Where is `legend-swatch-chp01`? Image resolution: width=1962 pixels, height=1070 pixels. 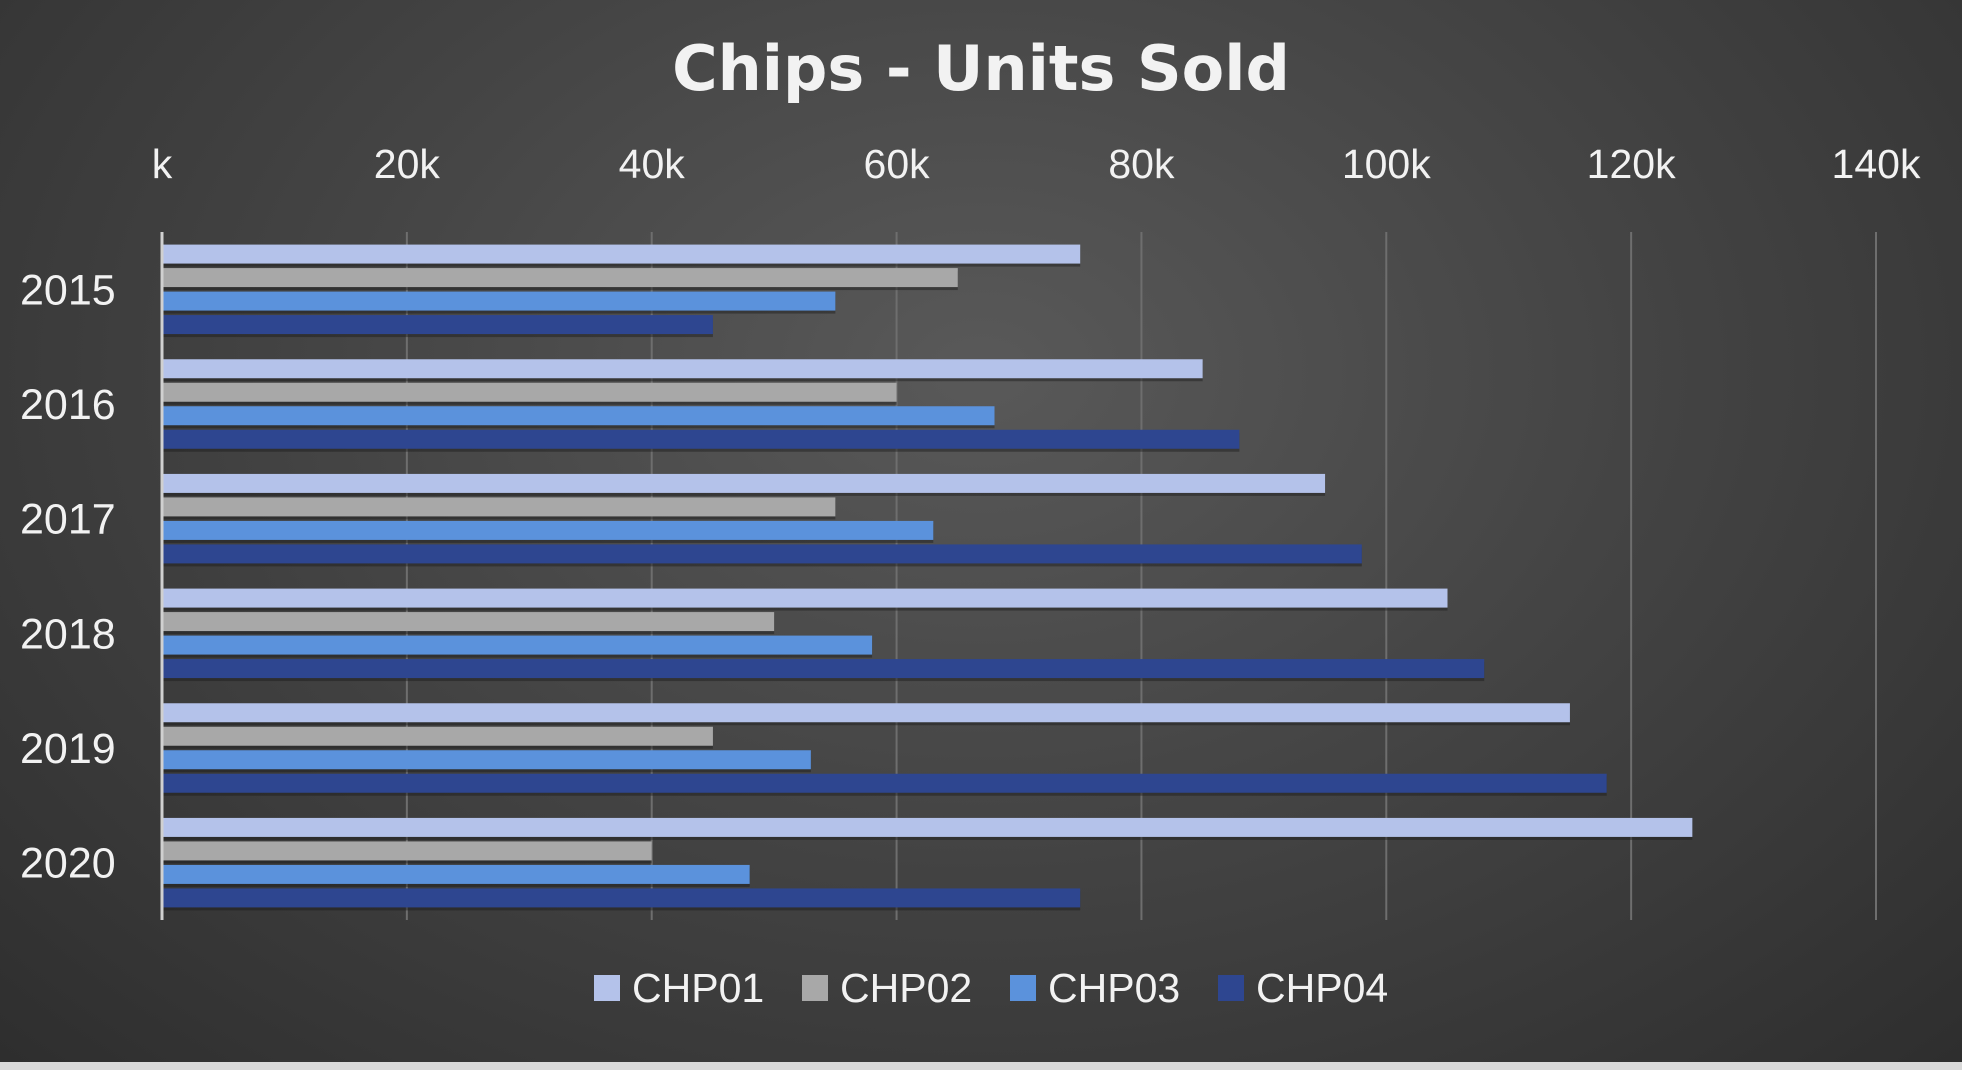
legend-swatch-chp01 is located at coordinates (607, 988).